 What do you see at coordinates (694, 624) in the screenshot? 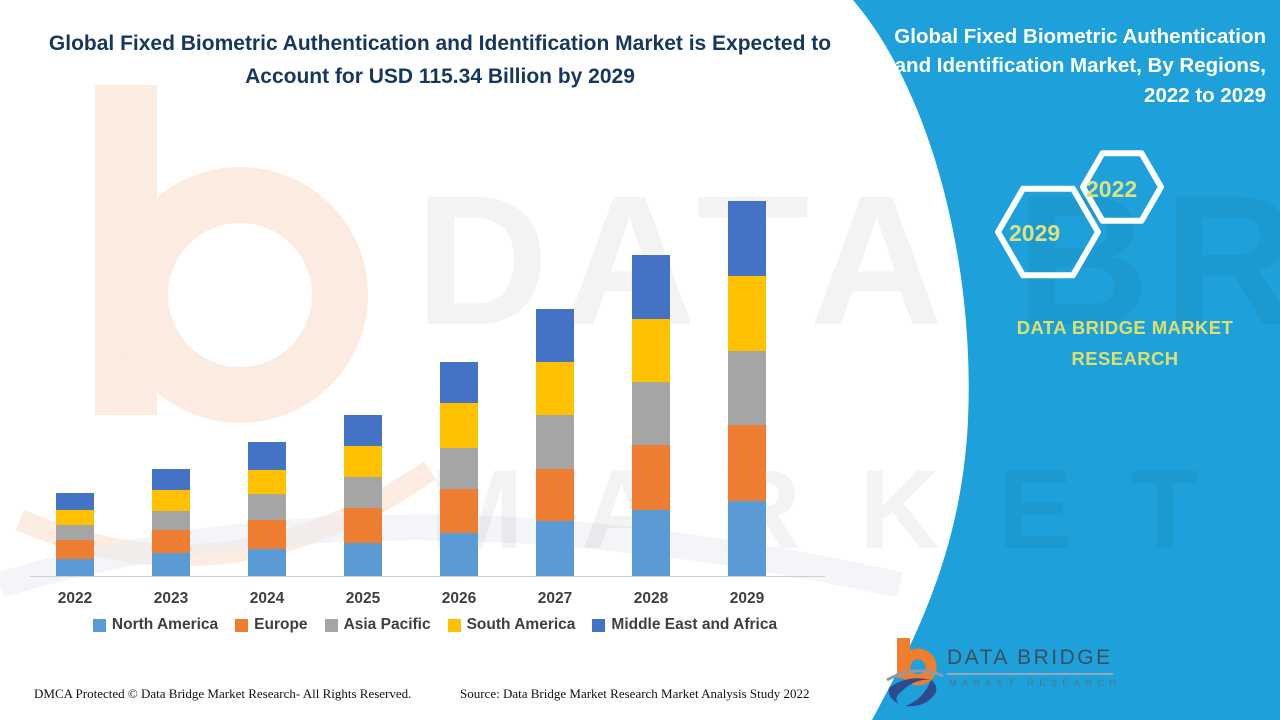
I see `legend-label: Middle East and Africa` at bounding box center [694, 624].